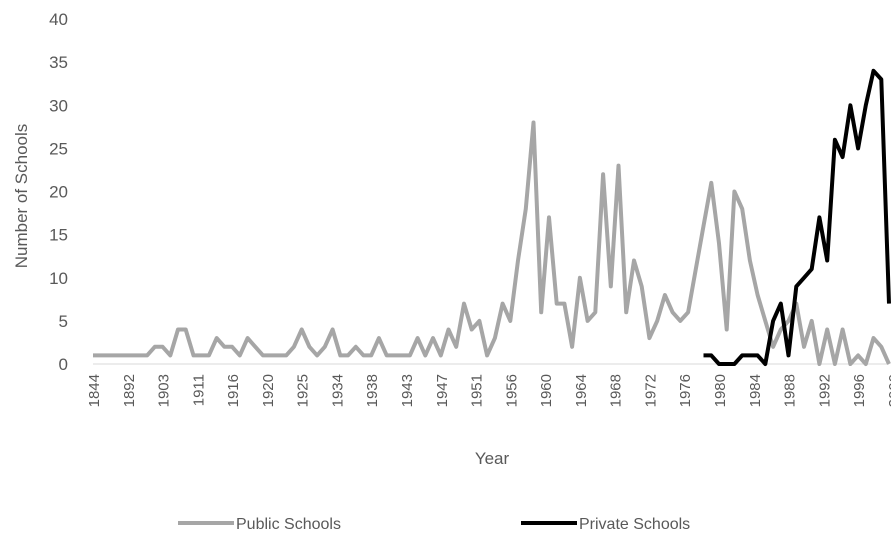 The image size is (891, 545). What do you see at coordinates (442, 390) in the screenshot?
I see `x-tick-label: 1947` at bounding box center [442, 390].